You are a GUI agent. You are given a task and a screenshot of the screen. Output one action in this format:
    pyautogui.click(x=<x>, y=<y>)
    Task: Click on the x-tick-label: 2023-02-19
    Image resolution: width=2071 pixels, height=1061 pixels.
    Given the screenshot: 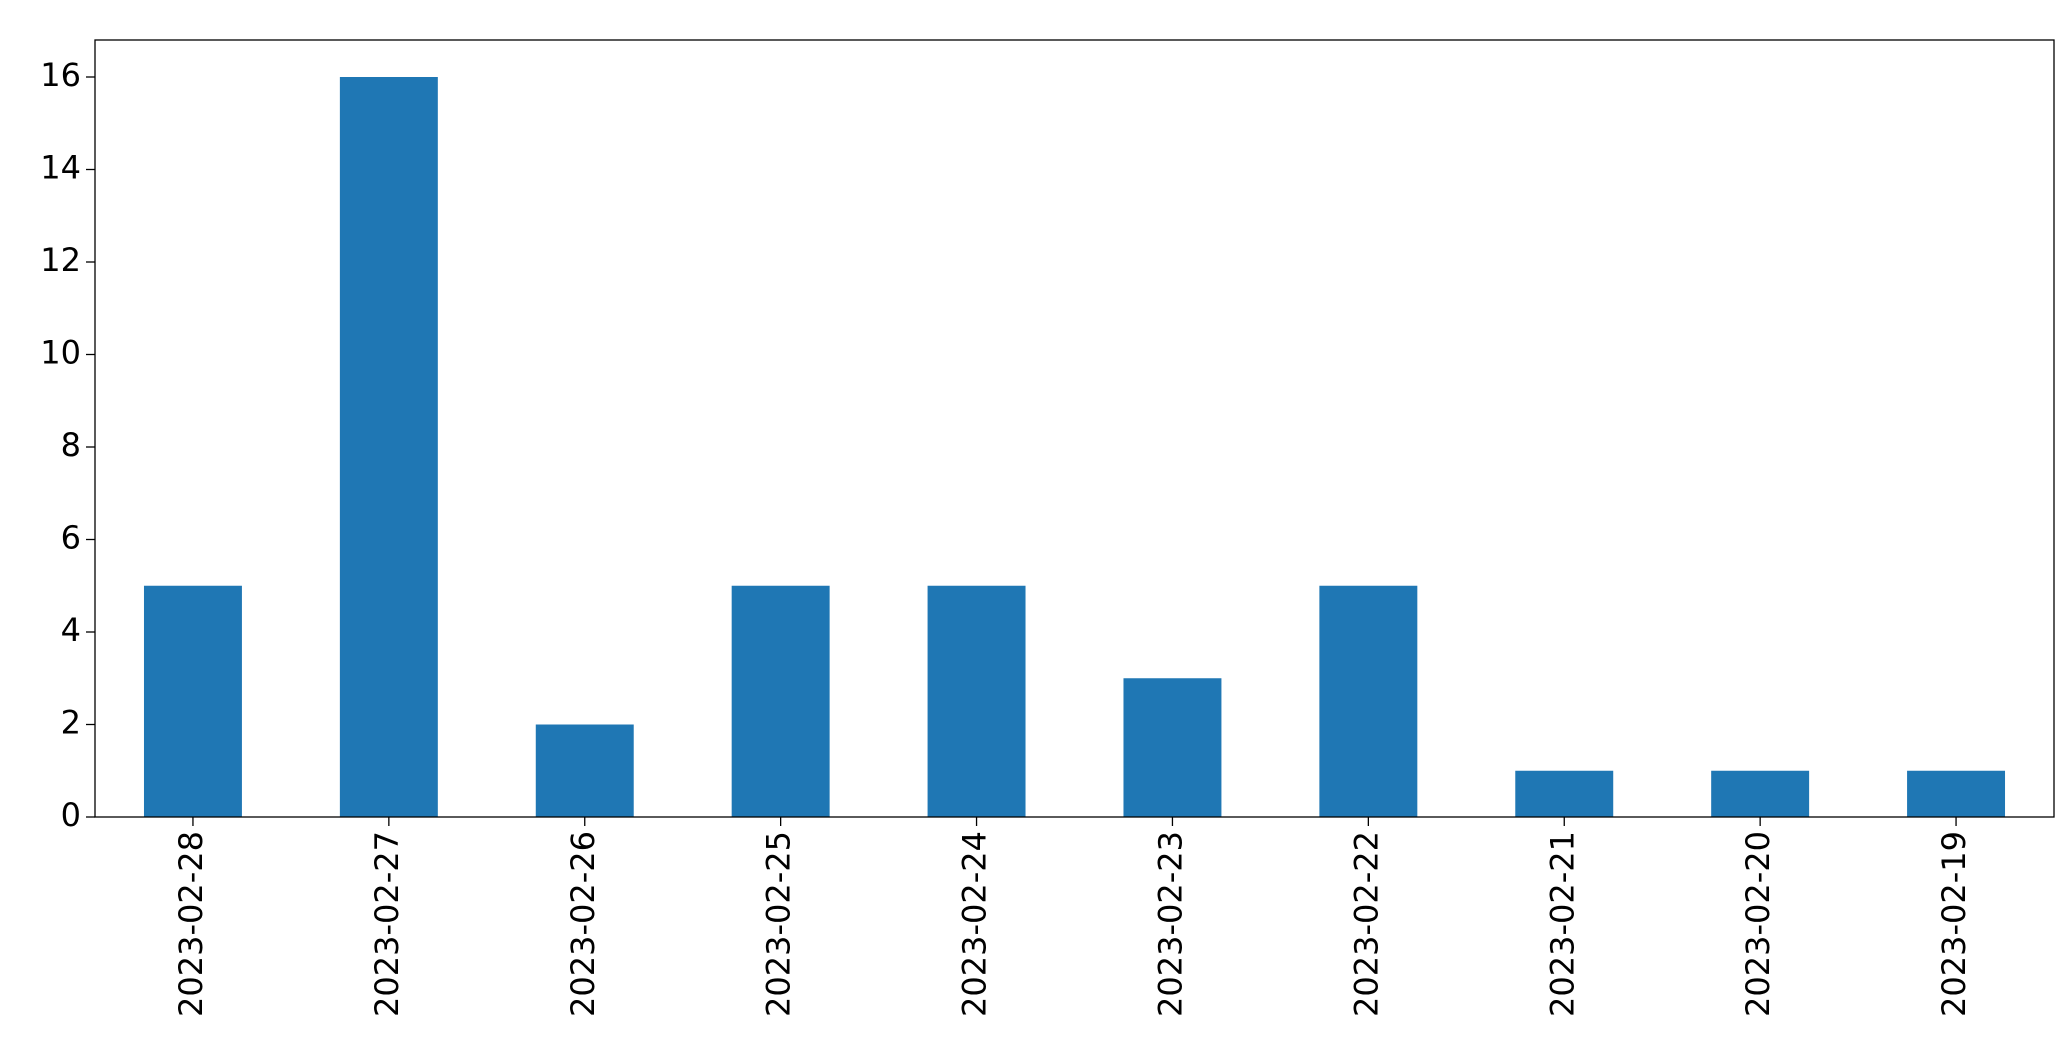 What is the action you would take?
    pyautogui.click(x=1954, y=924)
    